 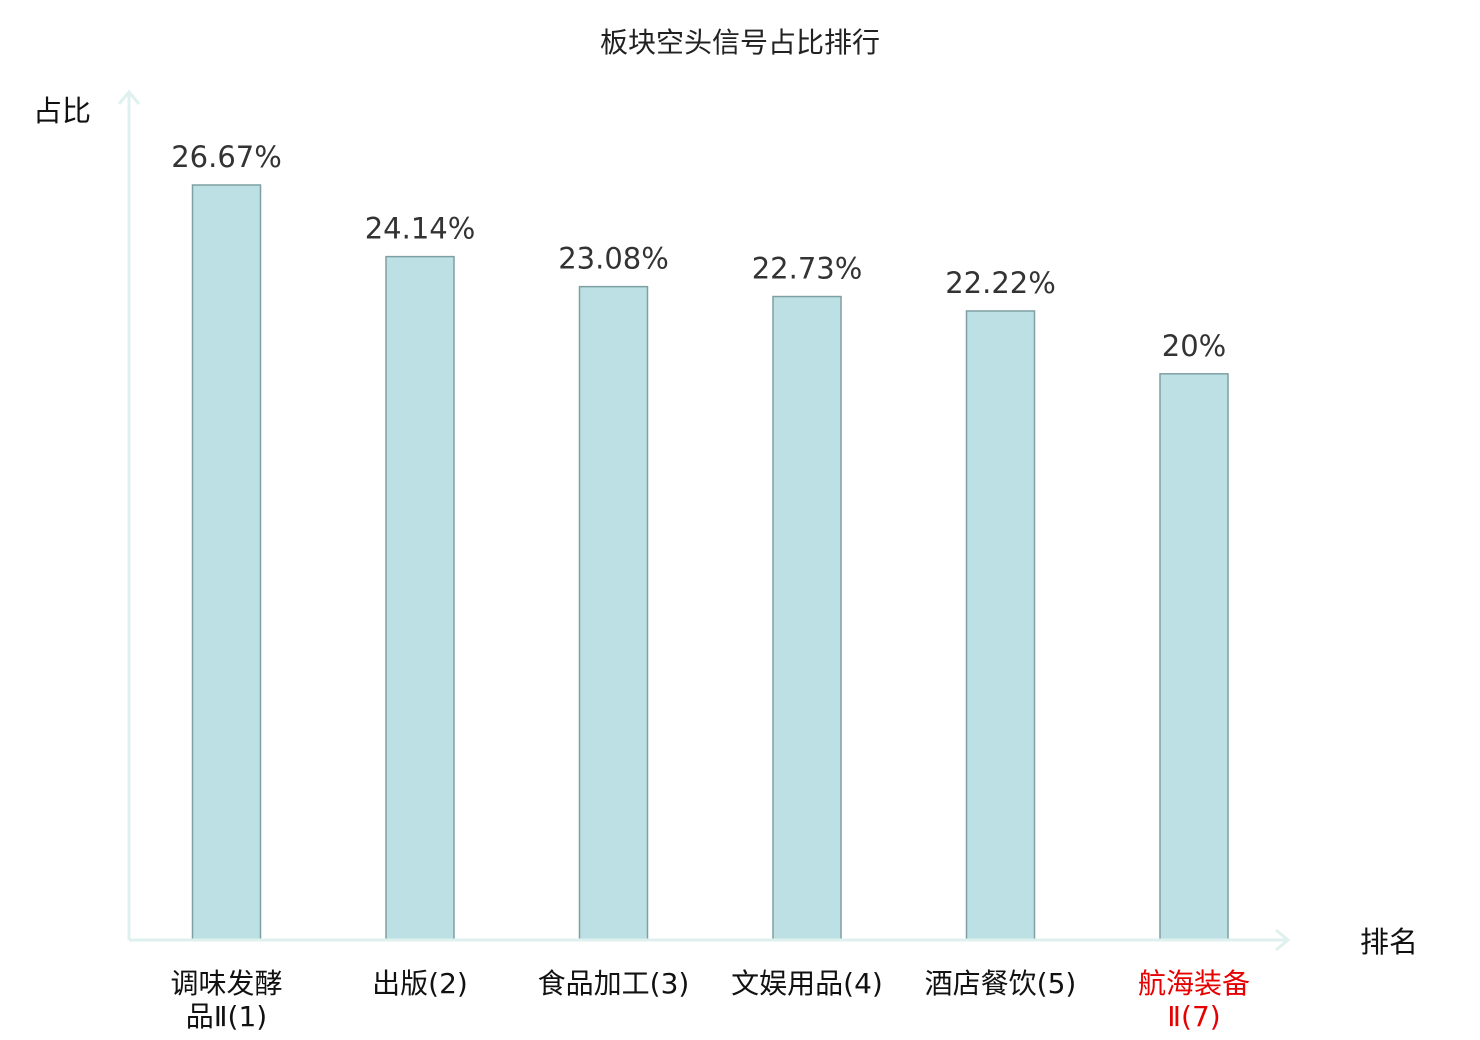 I want to click on category-label-1: 品Ⅱ(1), so click(x=226, y=1016).